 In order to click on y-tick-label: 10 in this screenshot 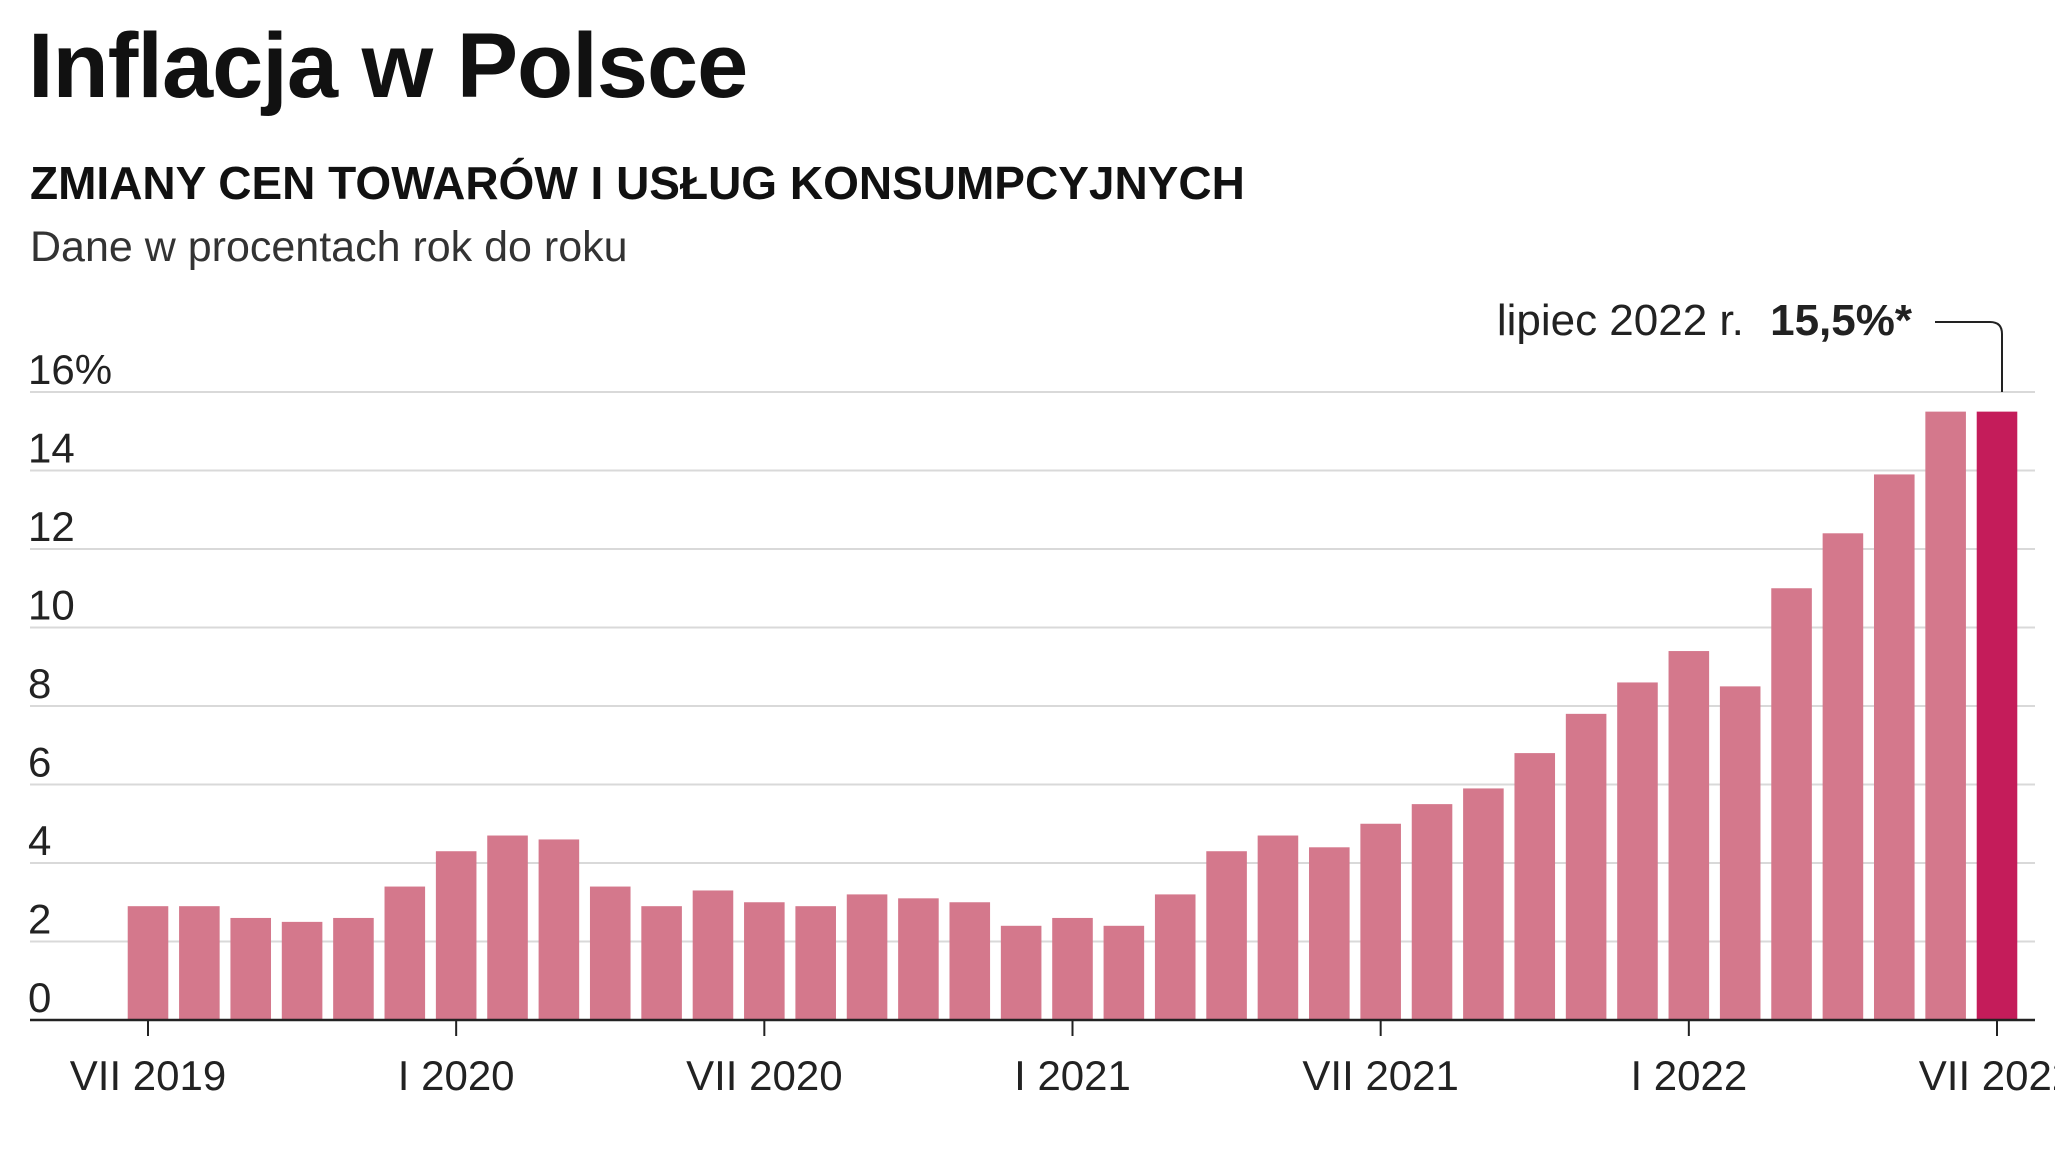, I will do `click(51, 605)`.